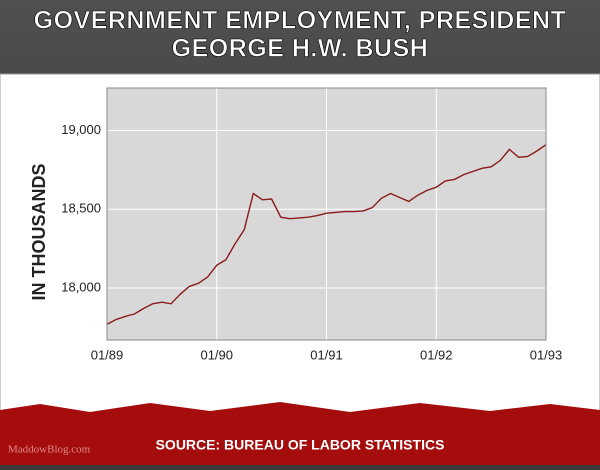 The height and width of the screenshot is (470, 600). What do you see at coordinates (300, 433) in the screenshot?
I see `footer-band` at bounding box center [300, 433].